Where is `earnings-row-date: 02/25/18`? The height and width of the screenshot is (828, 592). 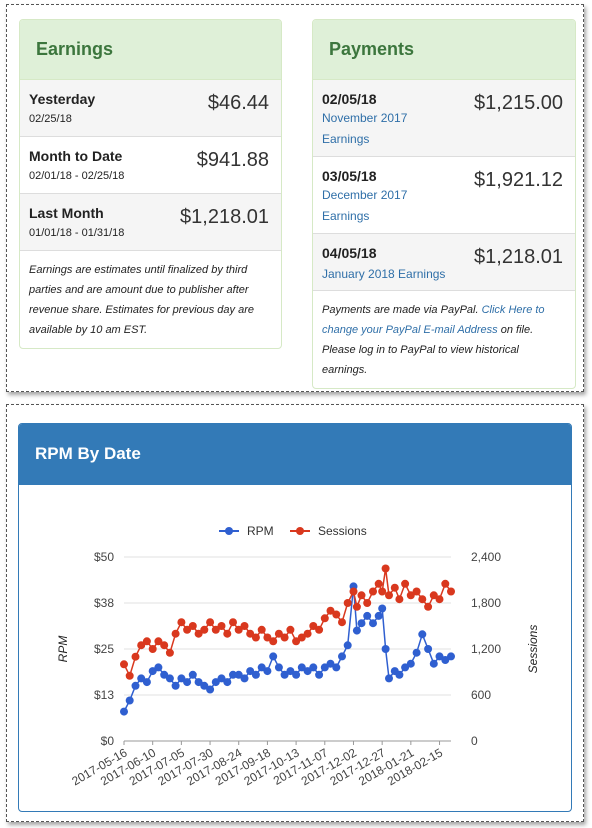 earnings-row-date: 02/25/18 is located at coordinates (50, 119).